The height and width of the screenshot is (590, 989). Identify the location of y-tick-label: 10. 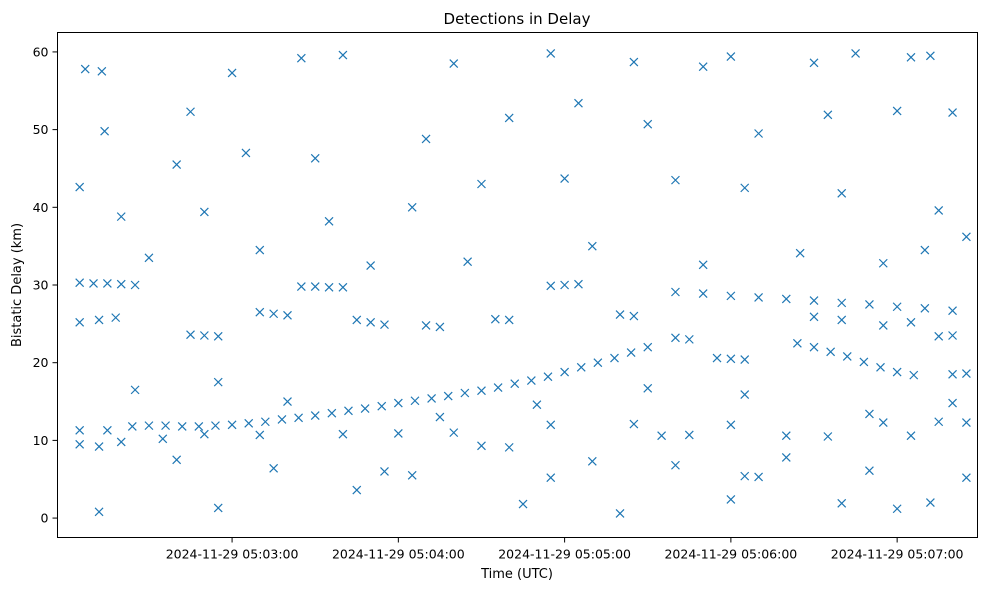
(41, 440).